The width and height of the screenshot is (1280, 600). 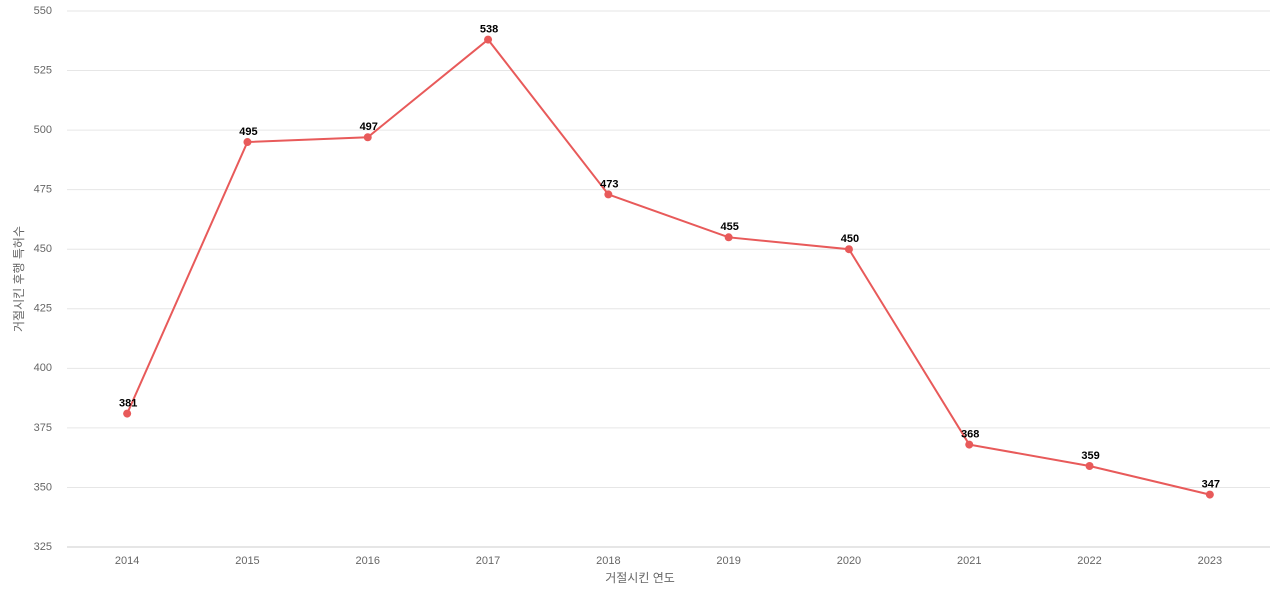 What do you see at coordinates (368, 561) in the screenshot?
I see `x-tick-label: 2016` at bounding box center [368, 561].